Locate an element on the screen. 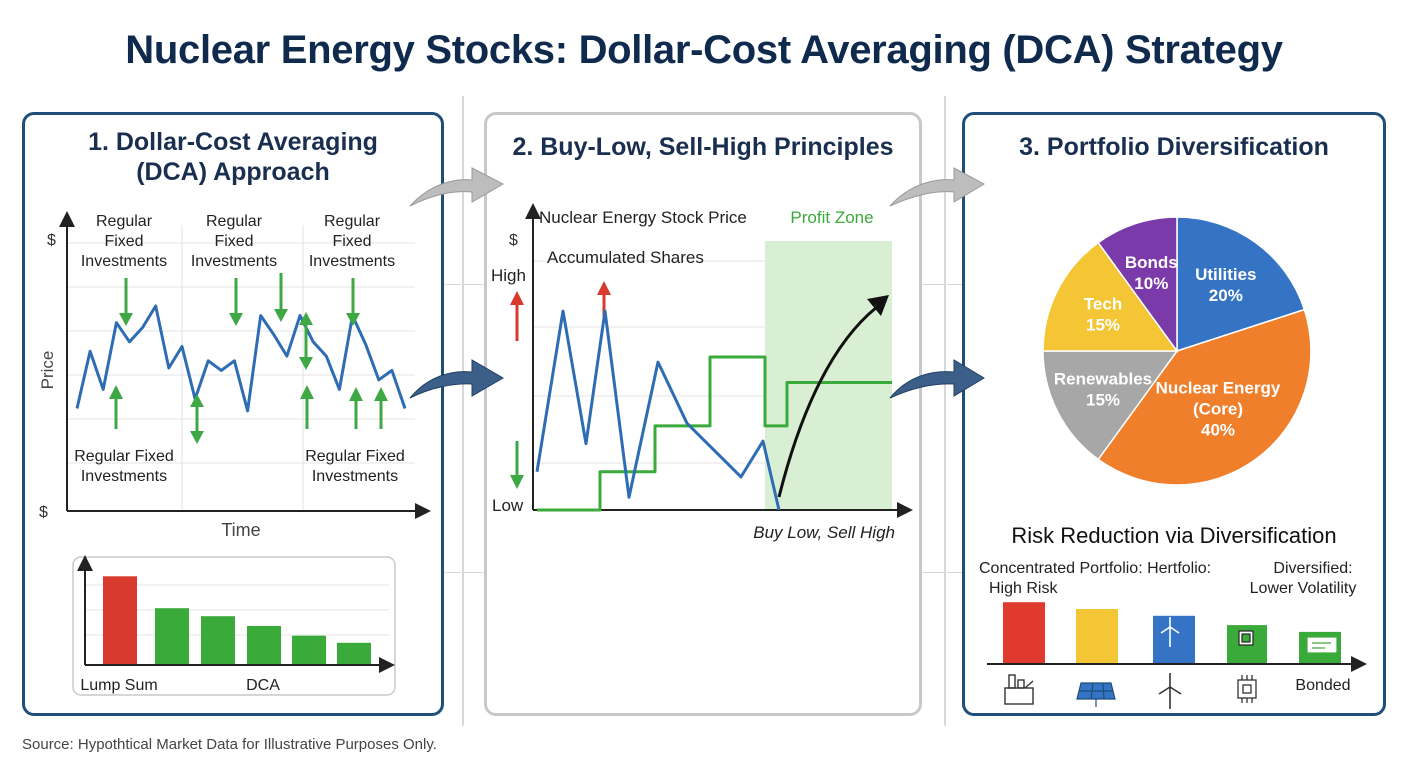 Image resolution: width=1408 pixels, height=768 pixels. concentrated-label-line2: High Risk is located at coordinates (1023, 588).